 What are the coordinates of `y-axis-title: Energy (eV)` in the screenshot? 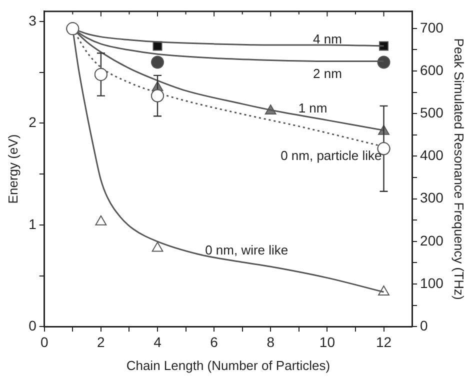 It's located at (12, 169).